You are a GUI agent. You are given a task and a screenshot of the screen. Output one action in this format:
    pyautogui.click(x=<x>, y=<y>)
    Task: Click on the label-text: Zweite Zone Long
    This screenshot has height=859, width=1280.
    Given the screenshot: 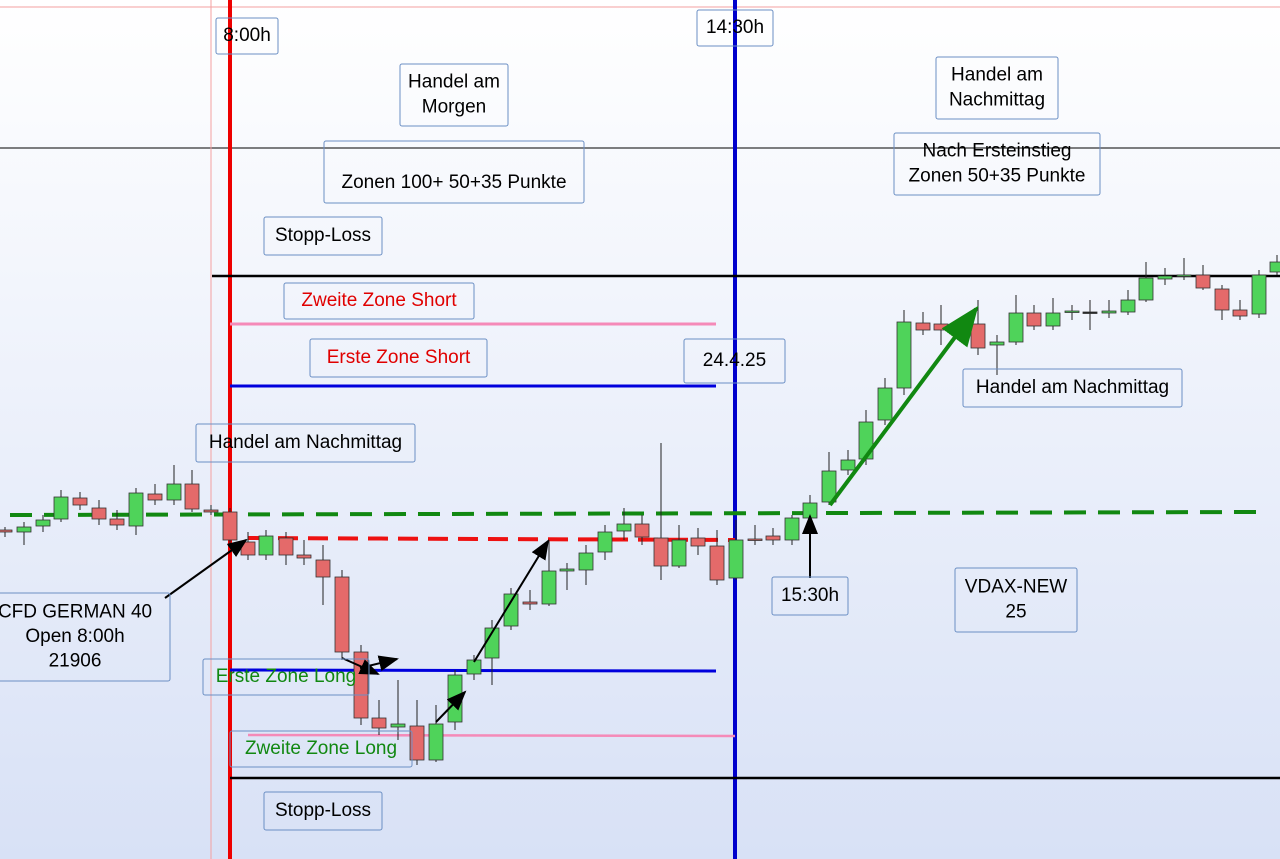 What is the action you would take?
    pyautogui.click(x=321, y=748)
    